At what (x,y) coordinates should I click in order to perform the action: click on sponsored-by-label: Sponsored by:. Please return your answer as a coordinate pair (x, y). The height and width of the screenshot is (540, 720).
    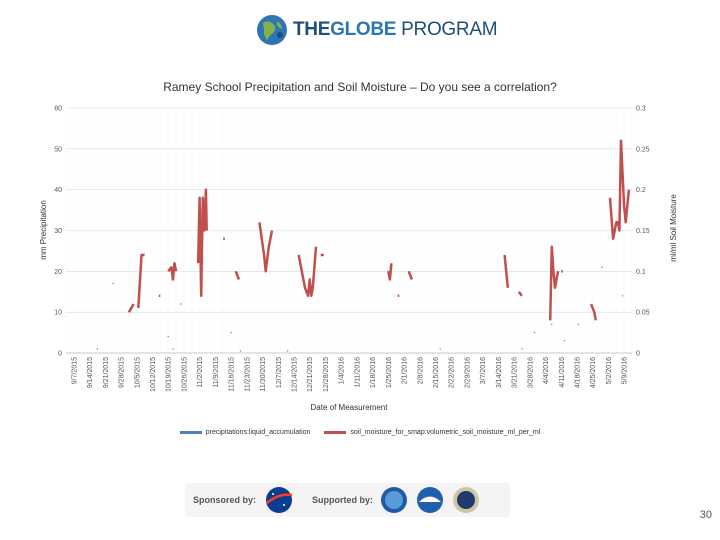
    Looking at the image, I should click on (225, 500).